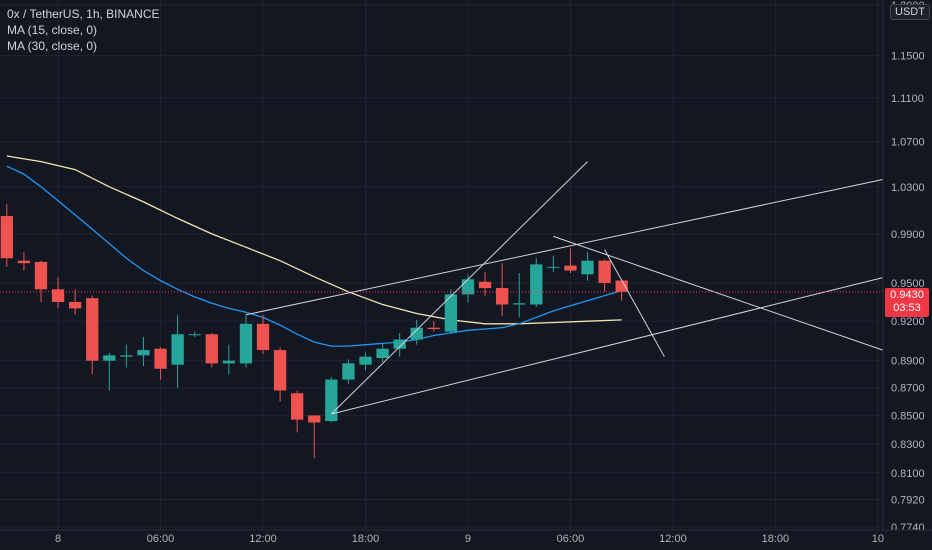 The image size is (932, 550). What do you see at coordinates (52, 46) in the screenshot?
I see `legend-ma30: MA (30, close, 0)` at bounding box center [52, 46].